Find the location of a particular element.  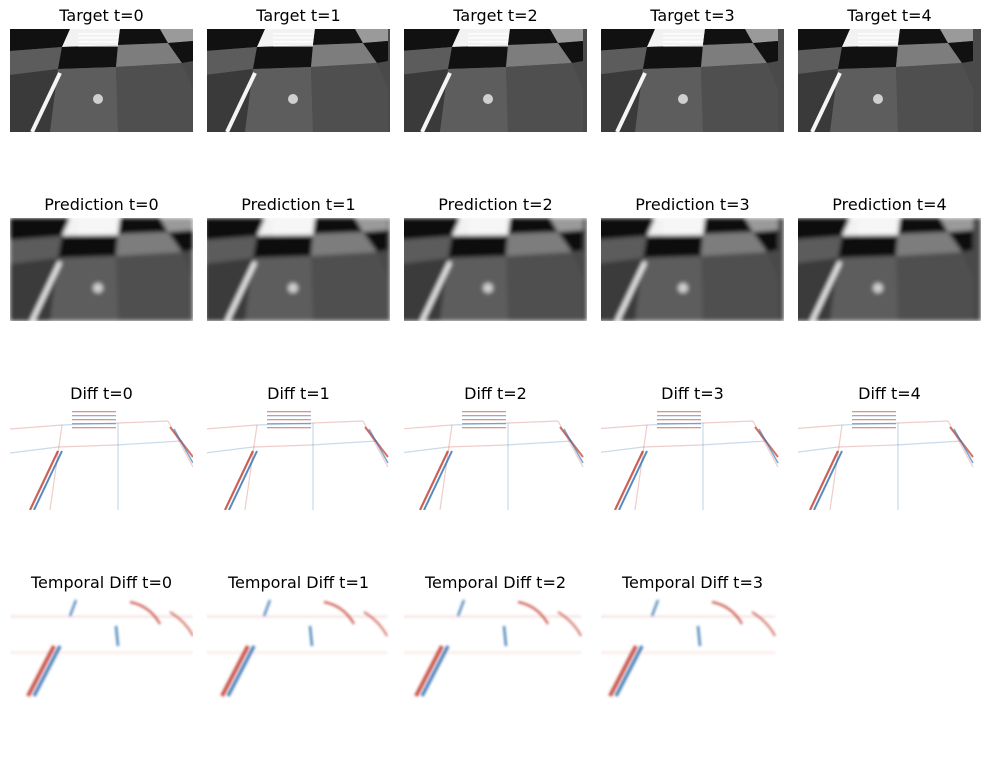

temporal-line-blue is located at coordinates (47, 671).